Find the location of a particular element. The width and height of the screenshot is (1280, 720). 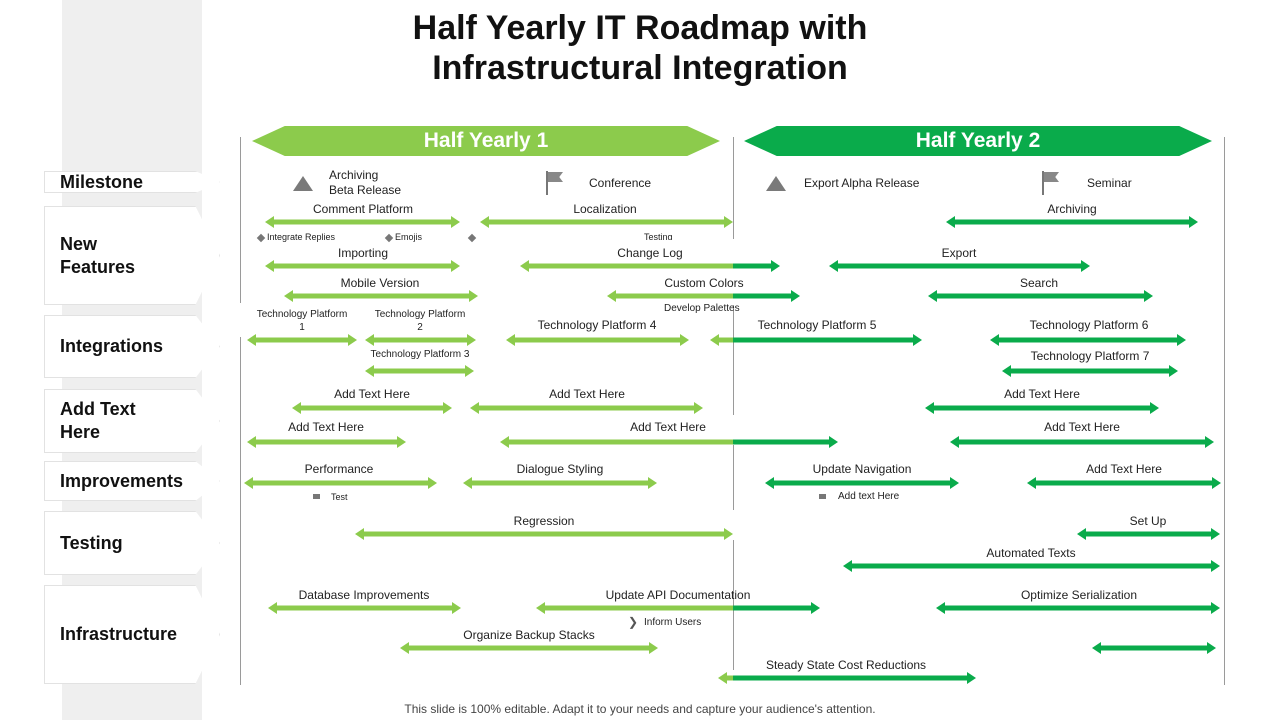

header-half-yearly-2: Half Yearly 2 is located at coordinates (978, 141).